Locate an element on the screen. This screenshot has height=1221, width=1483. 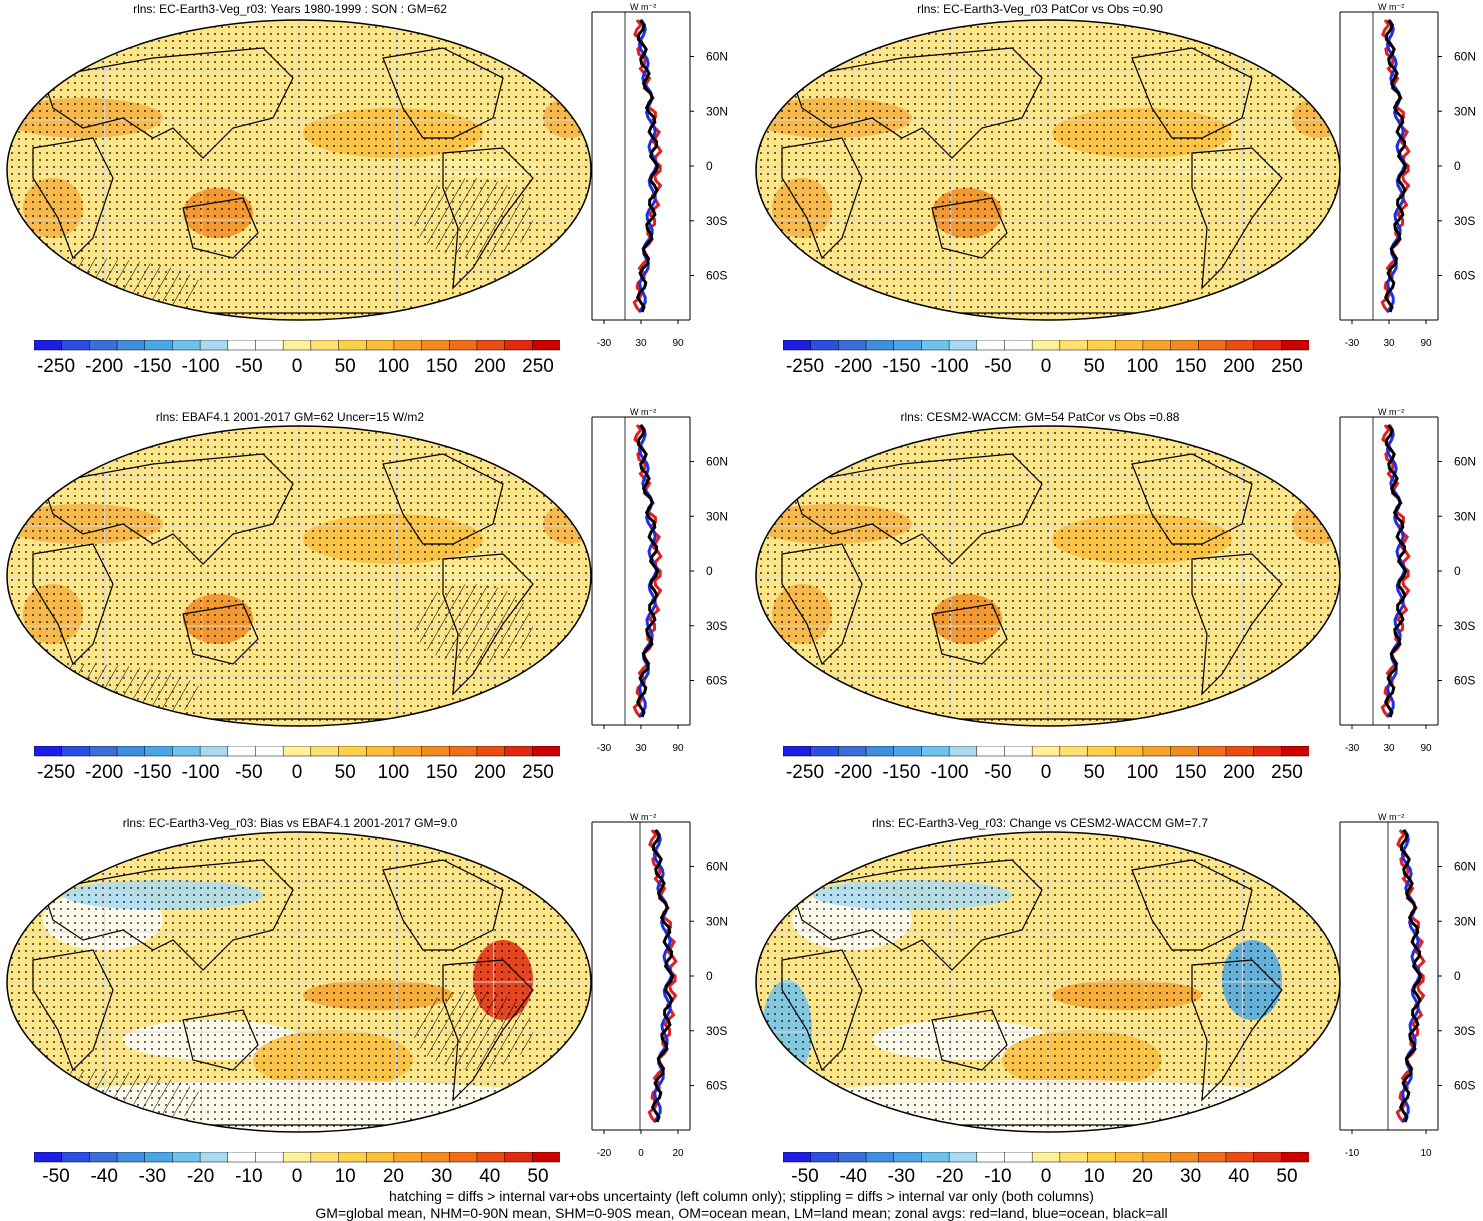
colorbar-tick-label: 250 is located at coordinates (538, 772).